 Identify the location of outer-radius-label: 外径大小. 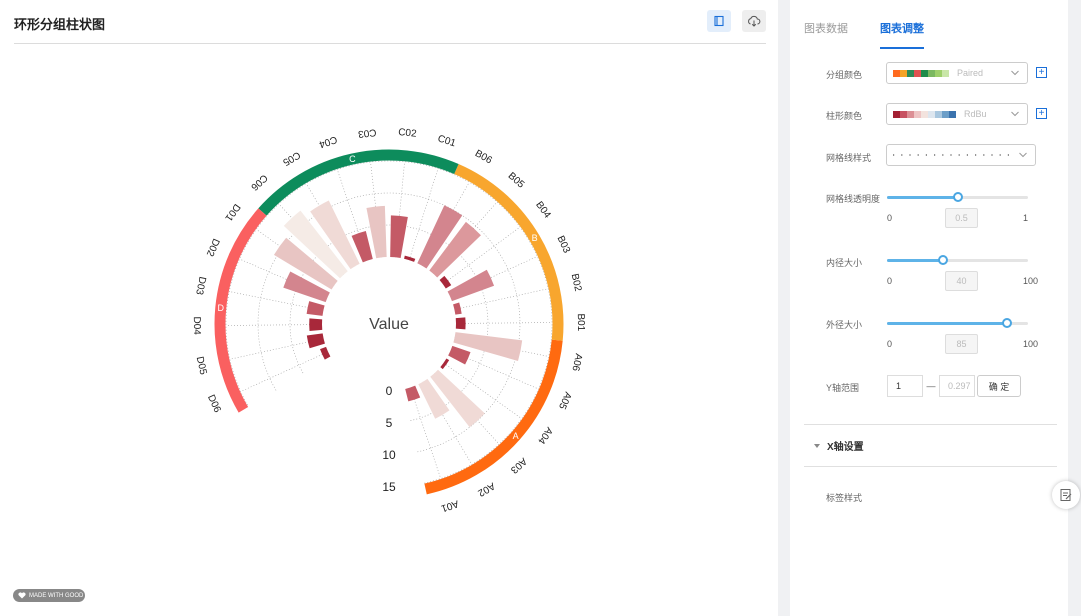
(844, 325).